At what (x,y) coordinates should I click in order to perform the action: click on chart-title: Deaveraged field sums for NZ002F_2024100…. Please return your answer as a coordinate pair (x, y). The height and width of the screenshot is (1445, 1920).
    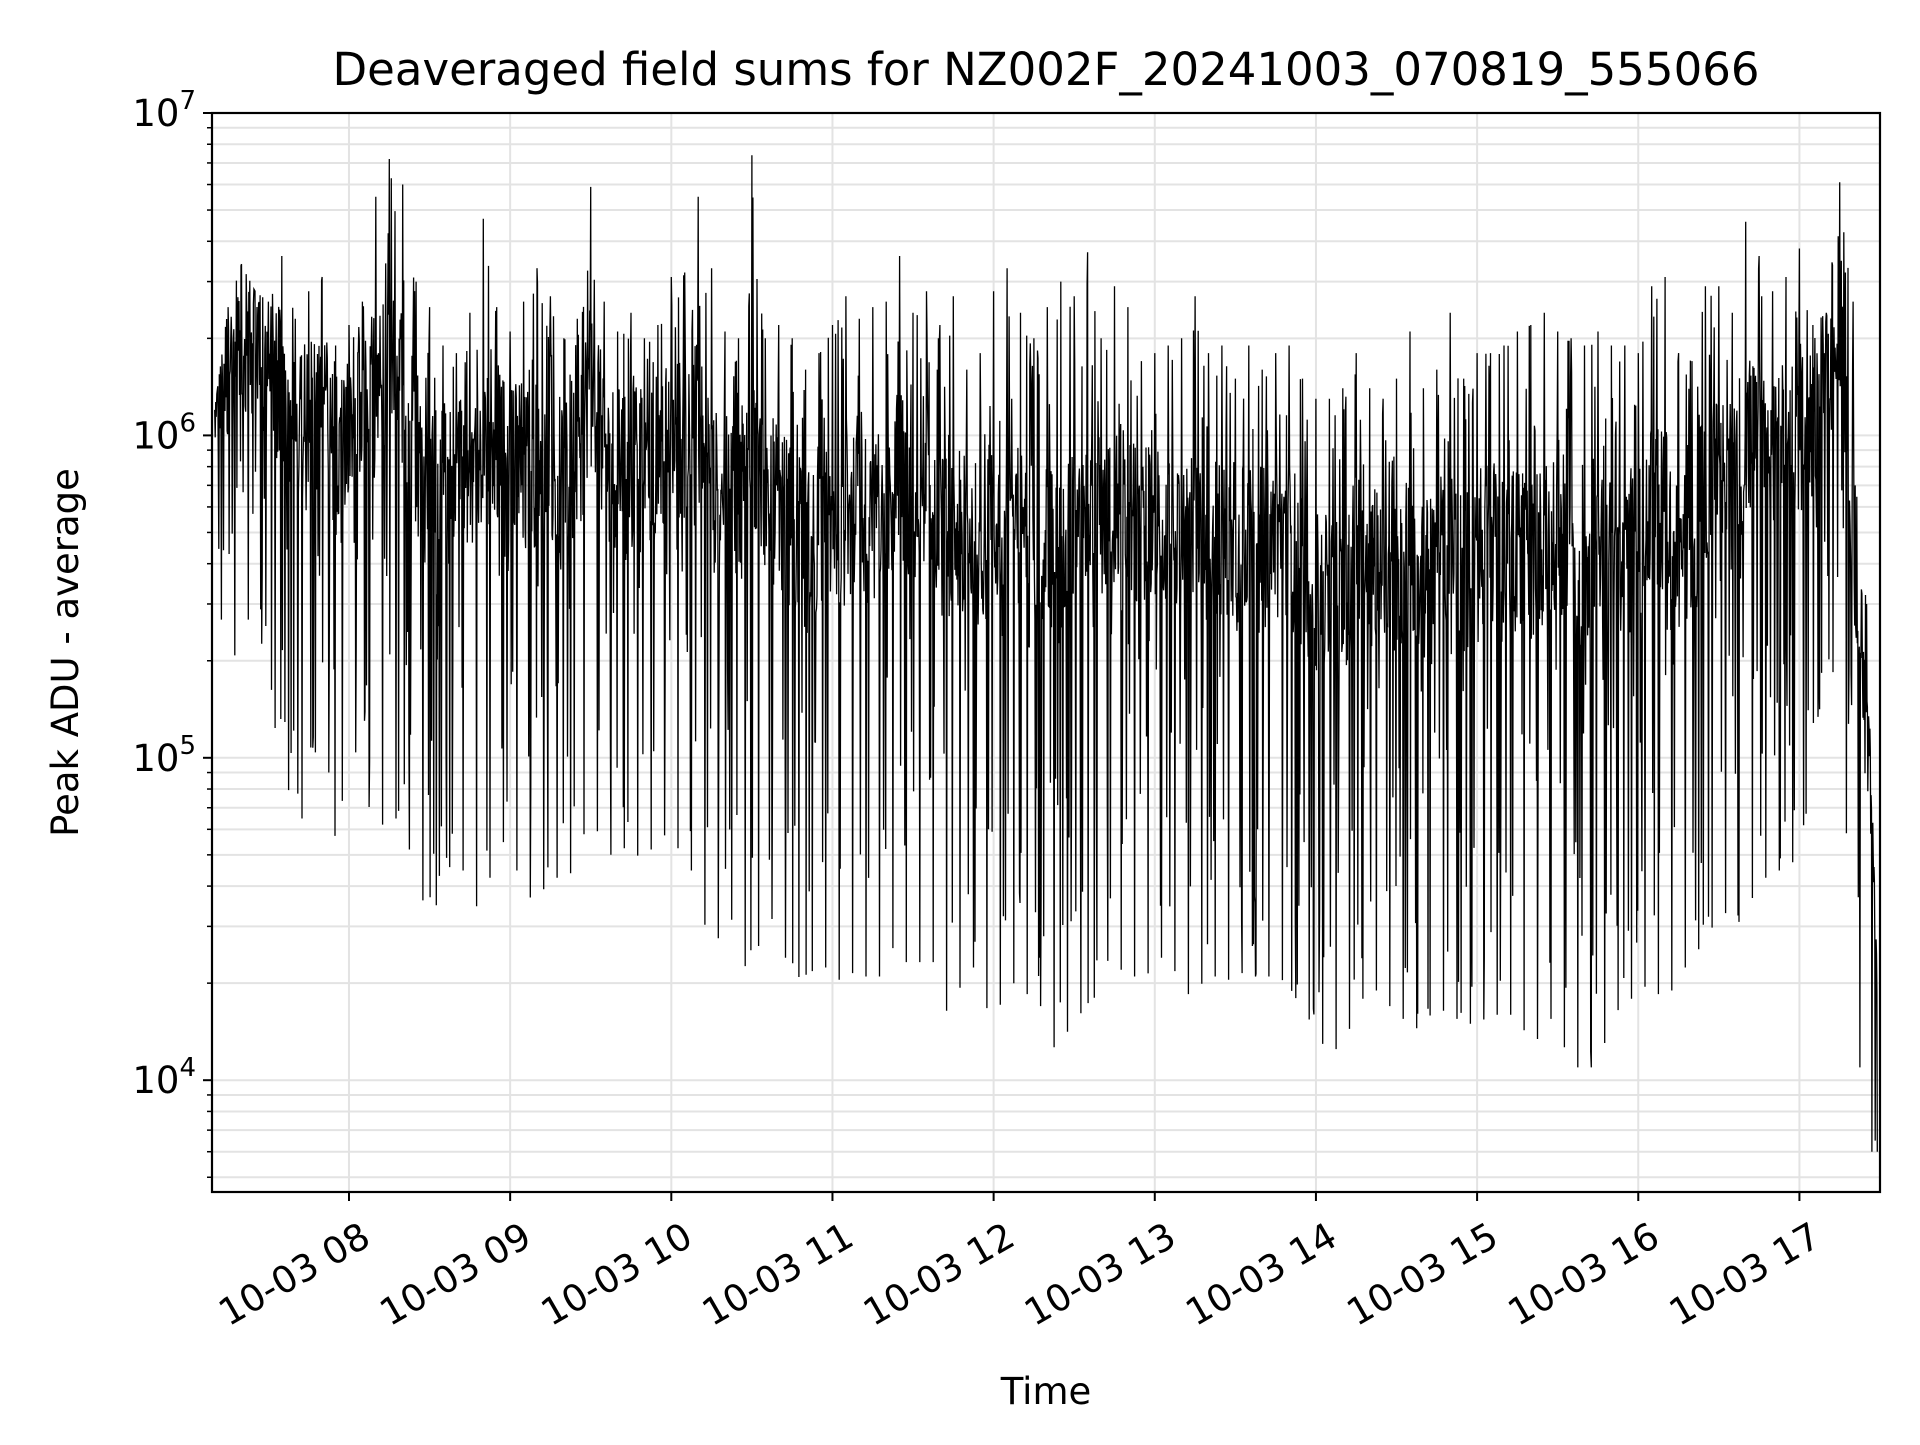
    Looking at the image, I should click on (1046, 69).